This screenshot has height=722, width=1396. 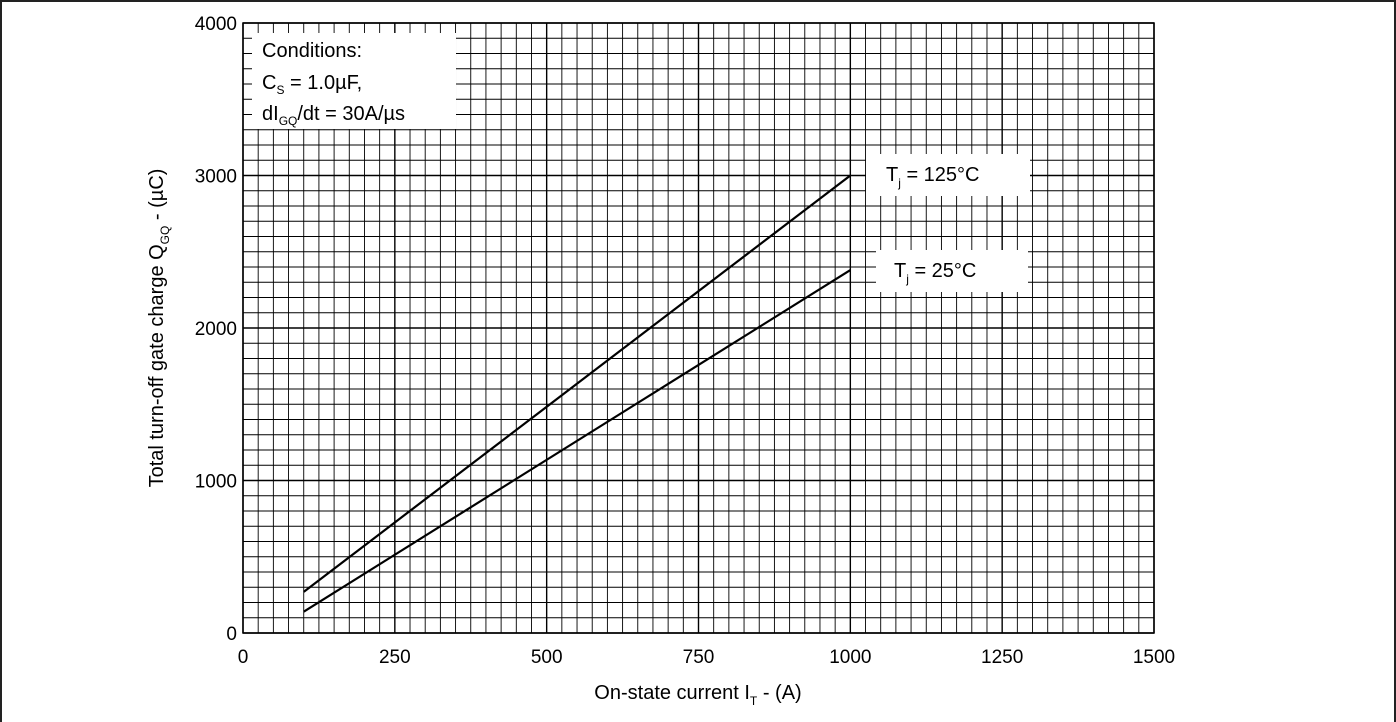 I want to click on series-label-25: Tj = 25°C, so click(x=952, y=271).